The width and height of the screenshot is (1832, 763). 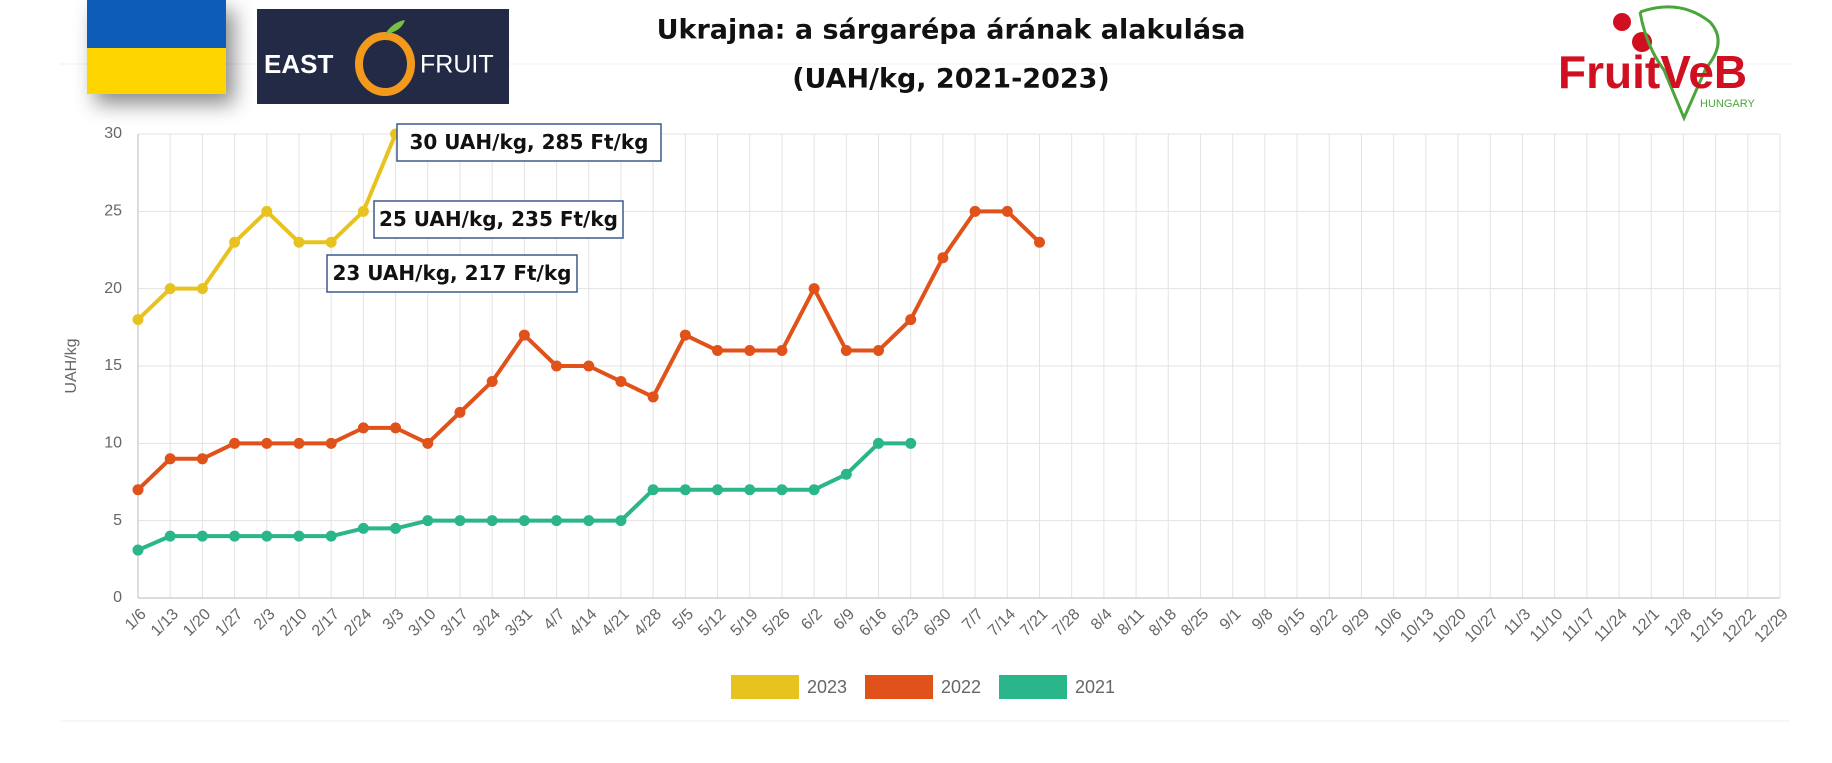 What do you see at coordinates (156, 47) in the screenshot?
I see `flag` at bounding box center [156, 47].